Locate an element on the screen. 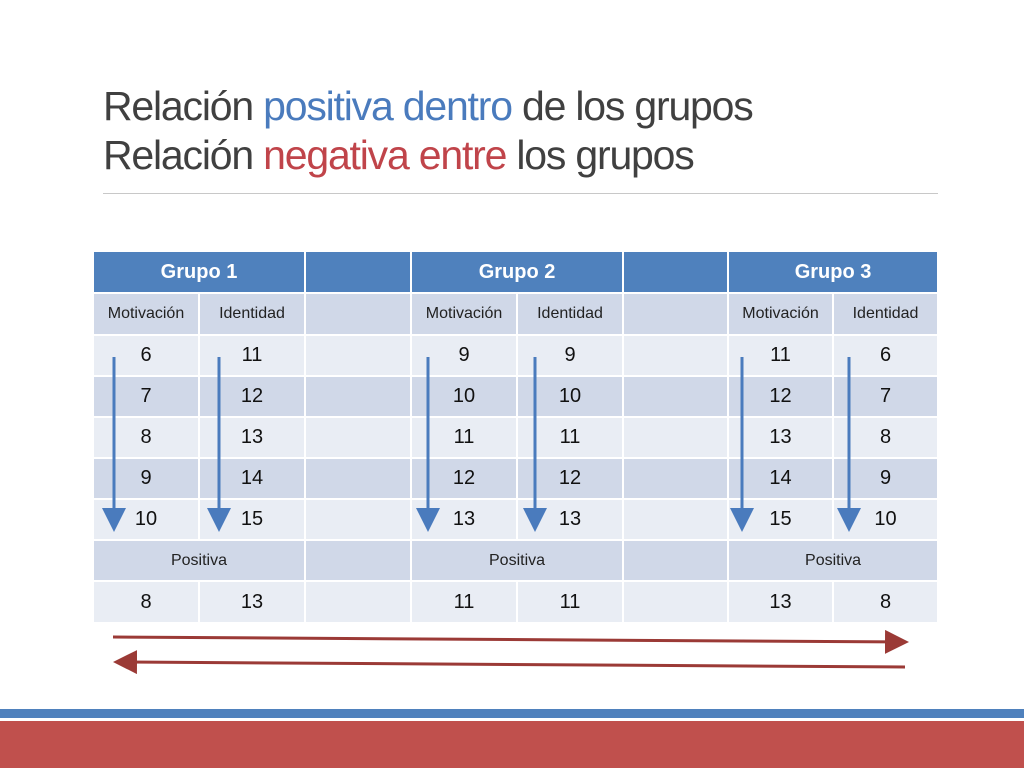 Image resolution: width=1024 pixels, height=768 pixels. title-text: de los grupos is located at coordinates (632, 106).